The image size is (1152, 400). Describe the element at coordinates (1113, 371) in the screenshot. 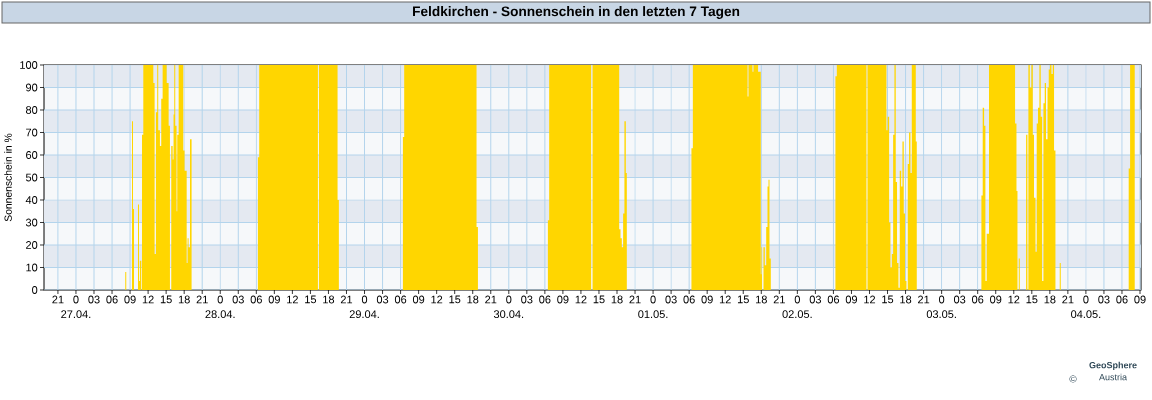

I see `text: GeoSphere Austria` at that location.